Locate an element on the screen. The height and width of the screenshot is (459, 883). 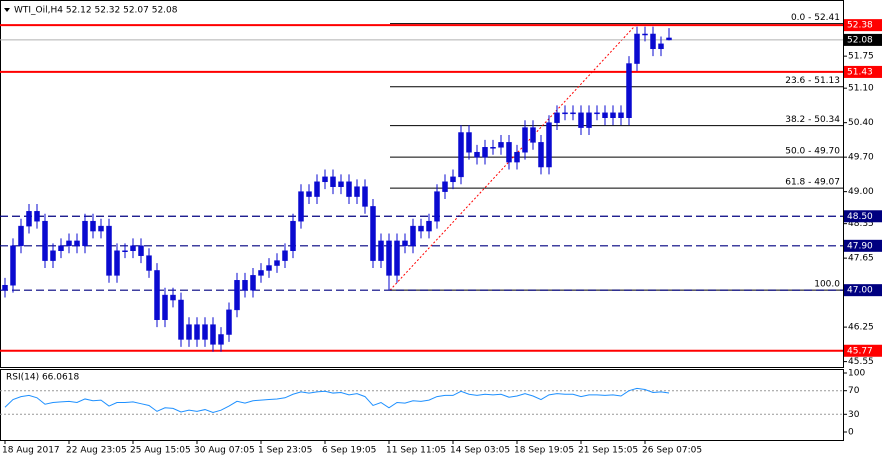
x-tick-label: 30 Aug 07:05 is located at coordinates (224, 451).